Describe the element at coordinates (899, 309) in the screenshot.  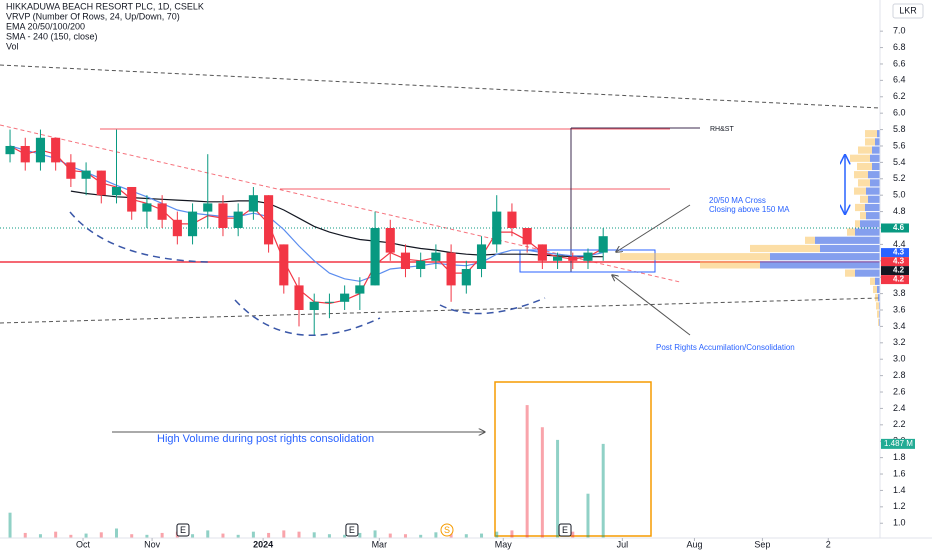
I see `y-tick-label: 3.6` at that location.